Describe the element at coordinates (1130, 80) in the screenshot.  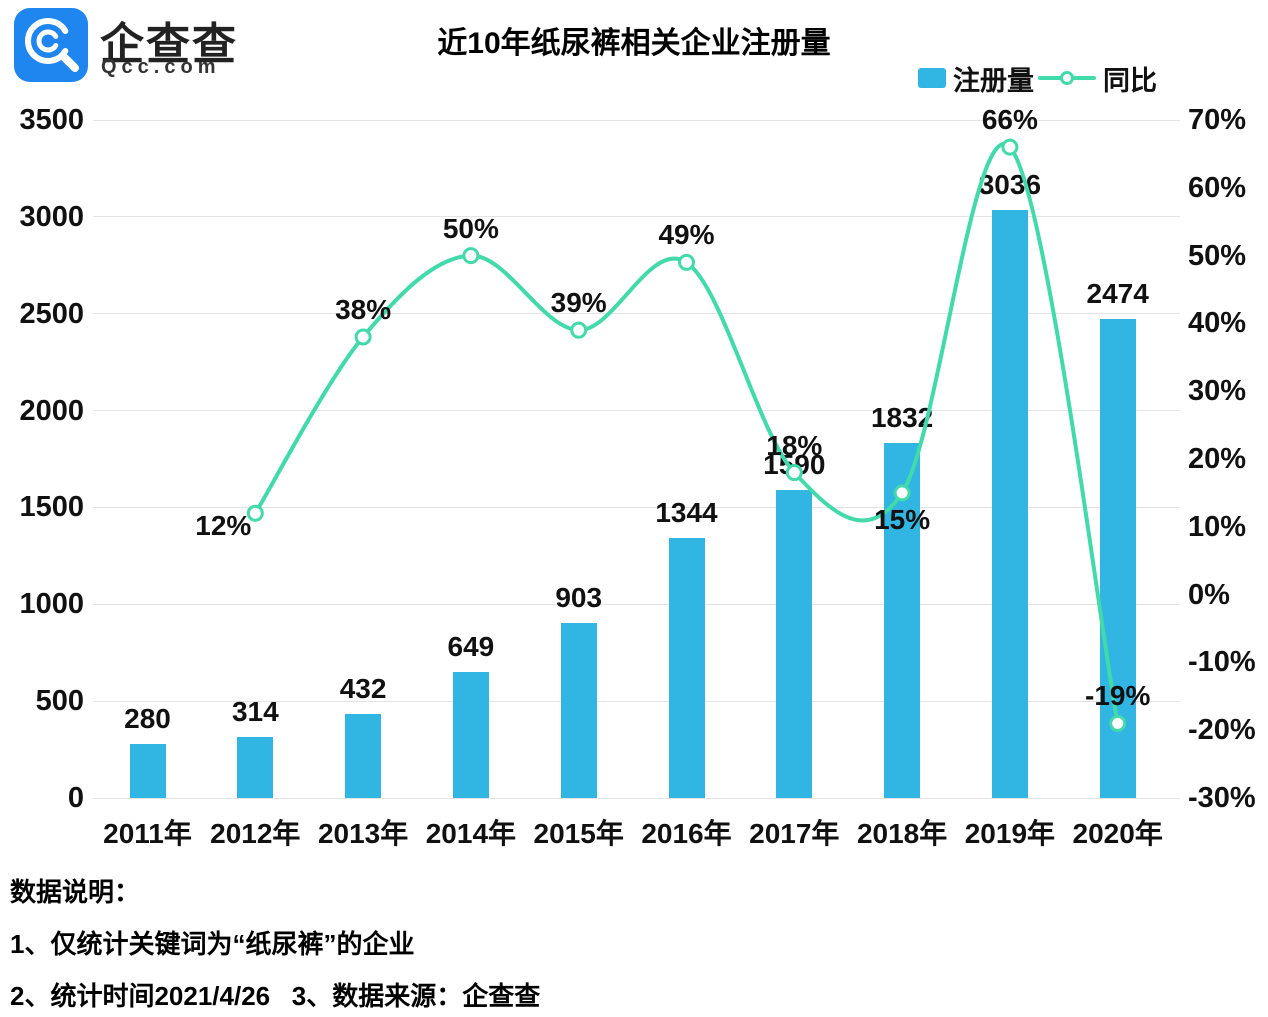
I see `legend-line-label: 同比` at that location.